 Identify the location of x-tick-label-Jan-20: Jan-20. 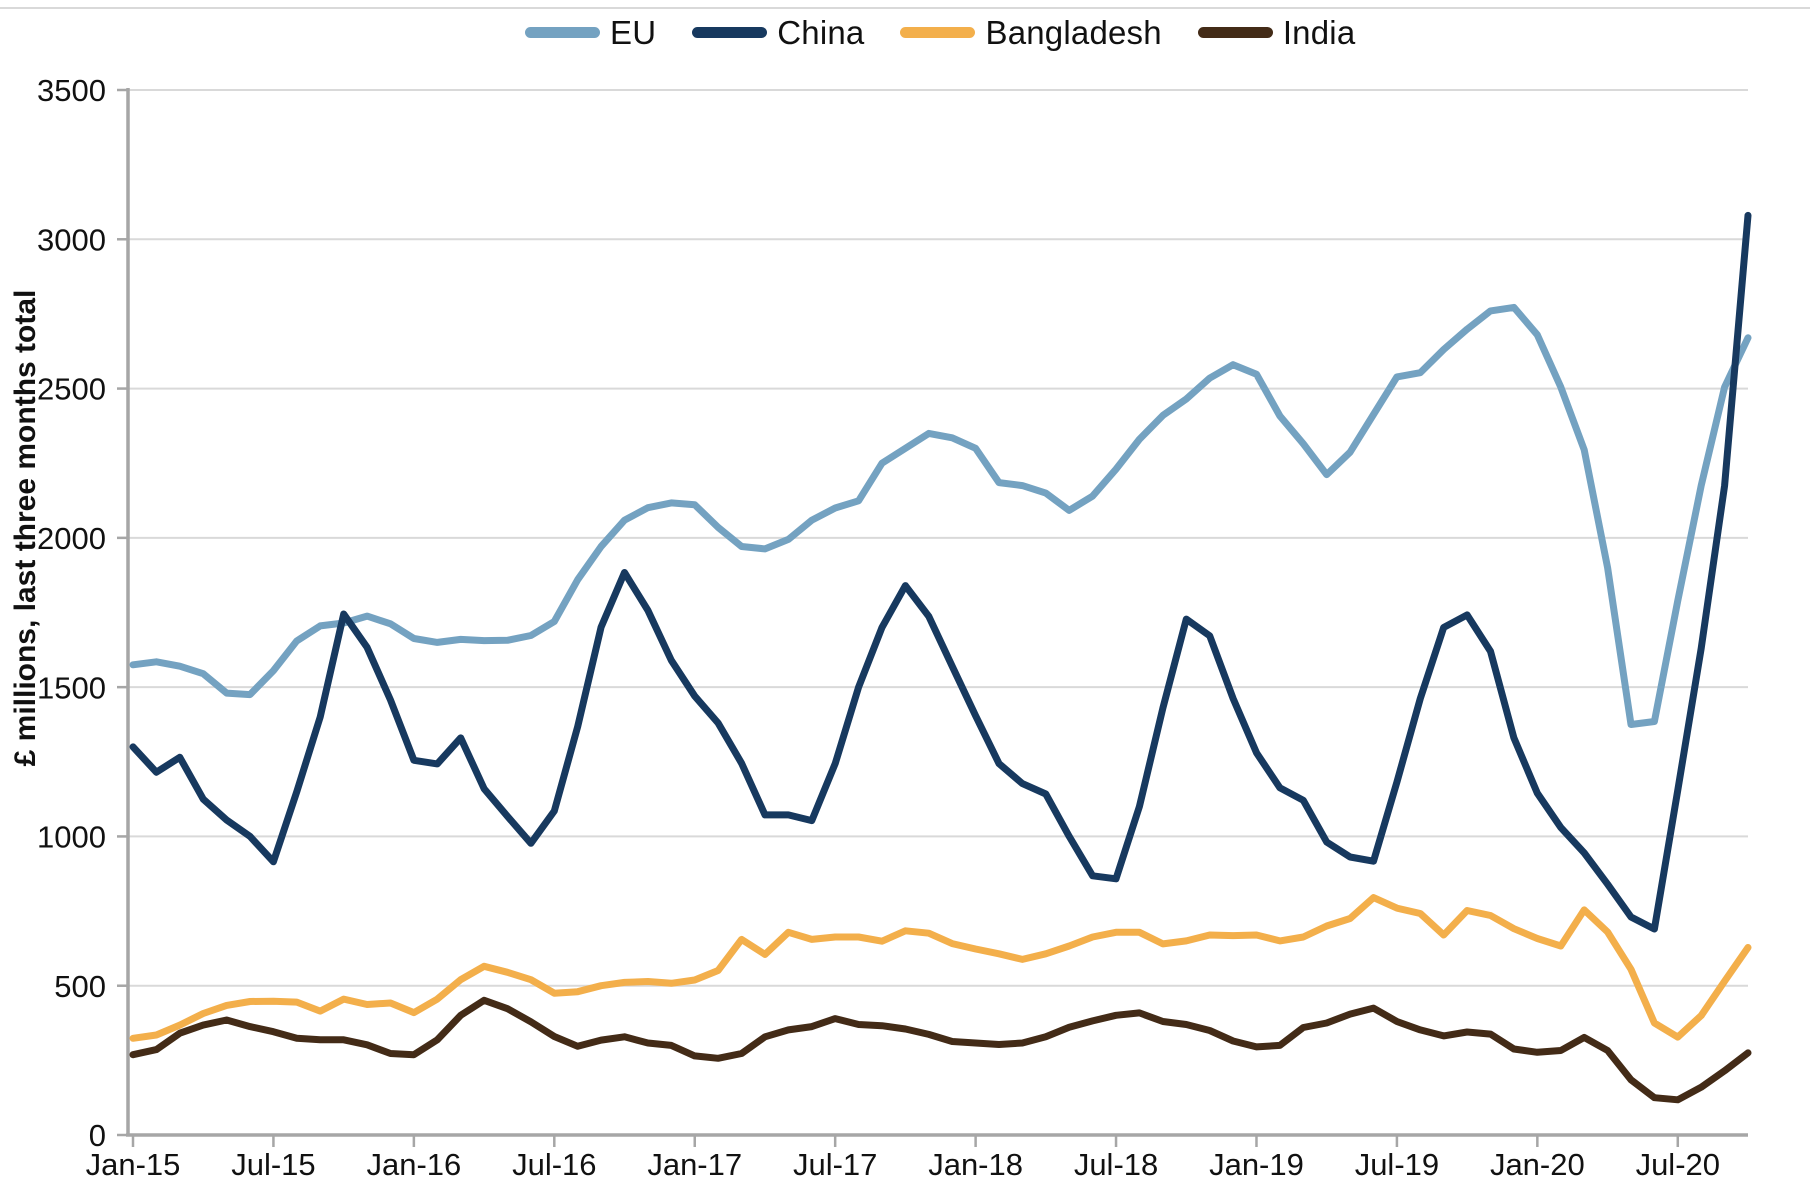
(1537, 1164).